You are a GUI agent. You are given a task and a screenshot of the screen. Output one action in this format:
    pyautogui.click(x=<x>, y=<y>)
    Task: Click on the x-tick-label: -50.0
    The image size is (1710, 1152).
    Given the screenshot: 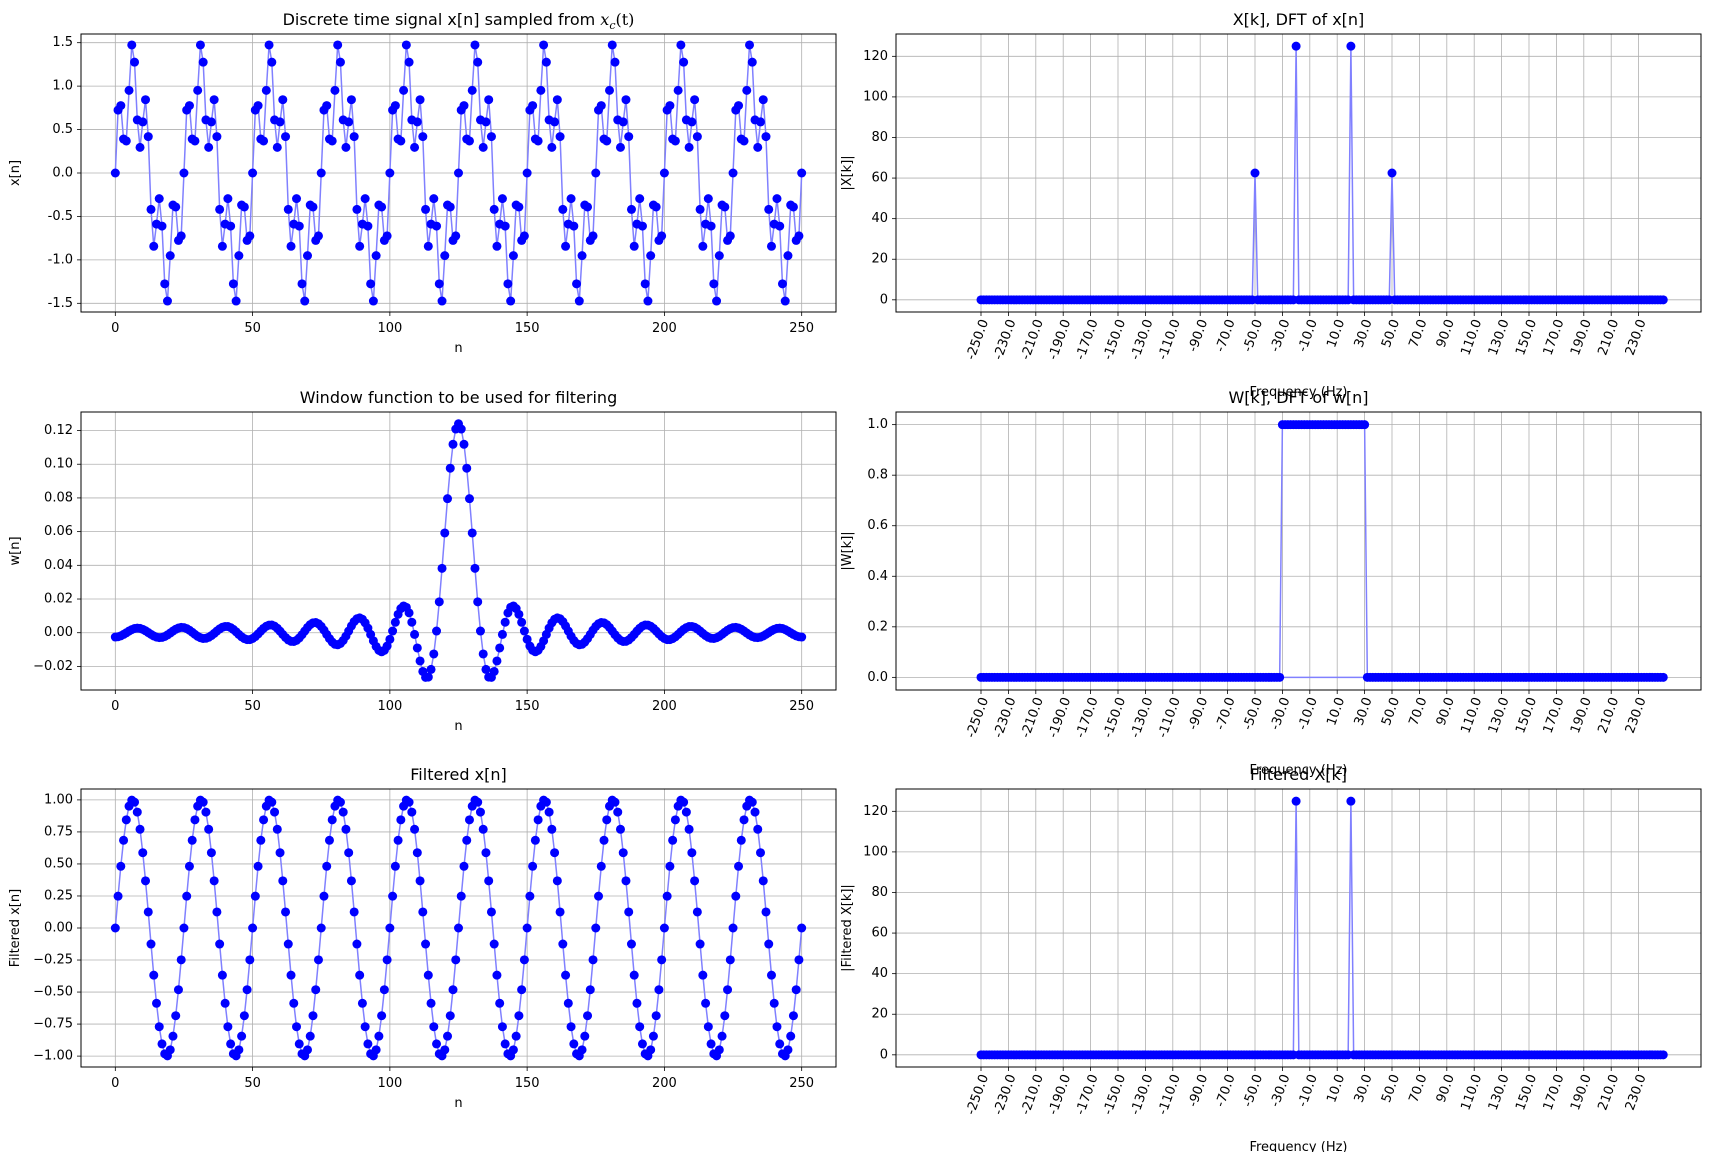 What is the action you would take?
    pyautogui.click(x=1253, y=713)
    